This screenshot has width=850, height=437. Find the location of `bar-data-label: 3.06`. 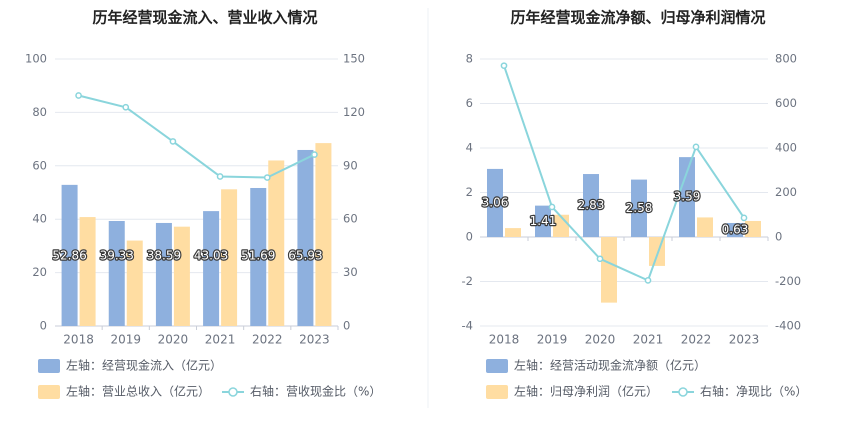

bar-data-label: 3.06 is located at coordinates (495, 202).